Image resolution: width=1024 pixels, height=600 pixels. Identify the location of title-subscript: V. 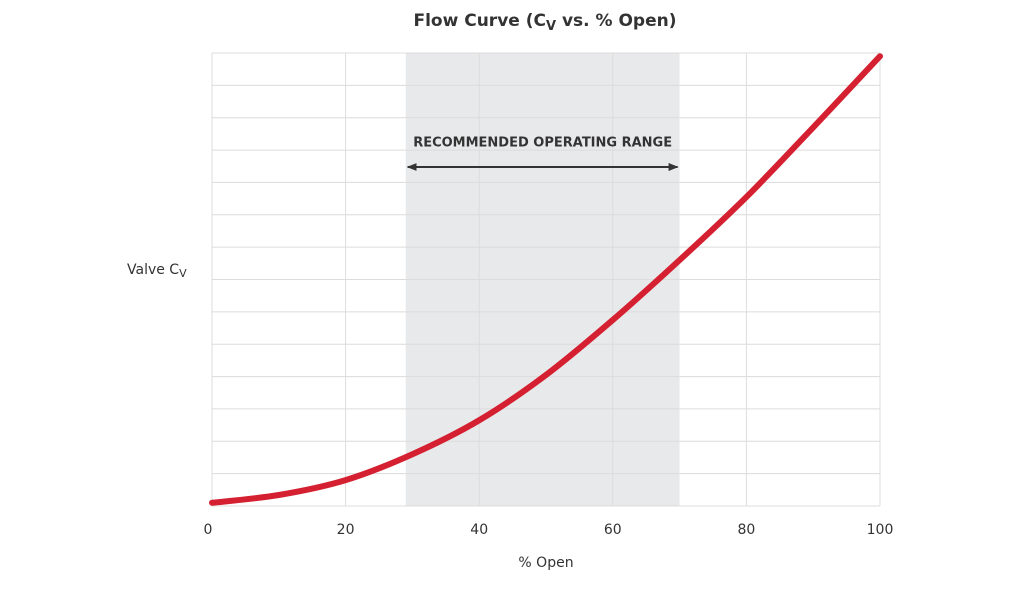
(551, 26).